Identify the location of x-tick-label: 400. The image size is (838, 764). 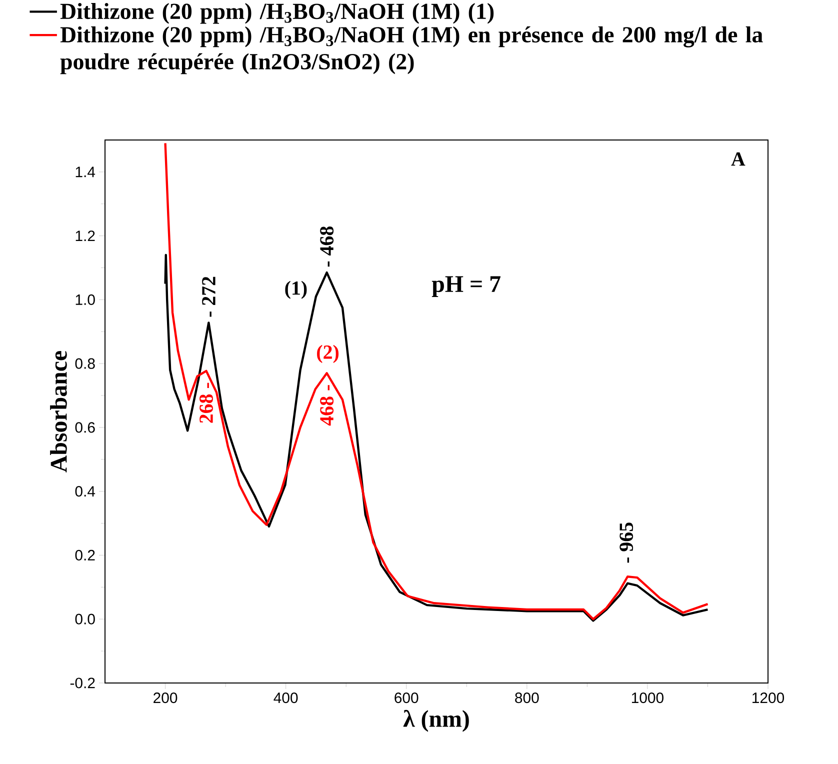
(286, 698).